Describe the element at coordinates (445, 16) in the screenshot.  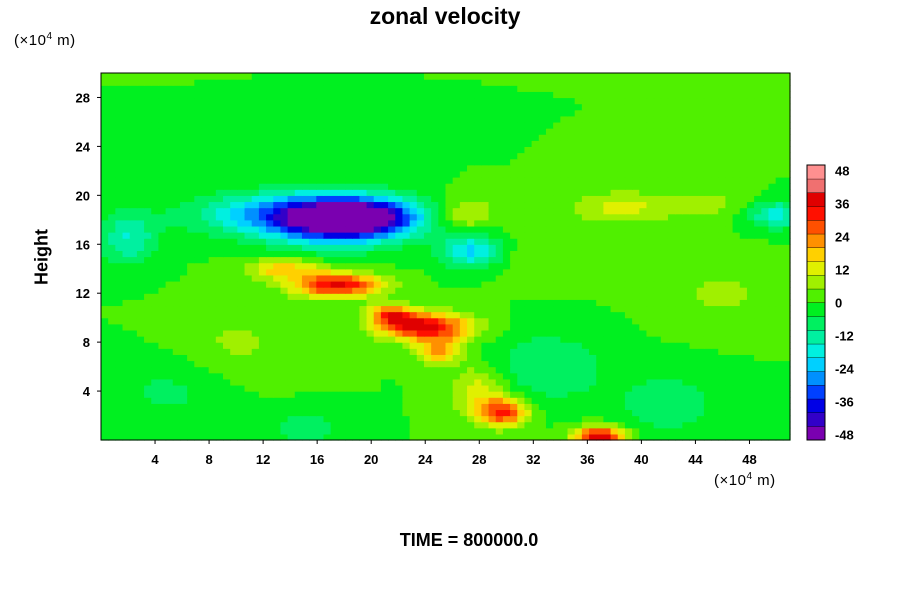
I see `chart-title: zonal velocity` at that location.